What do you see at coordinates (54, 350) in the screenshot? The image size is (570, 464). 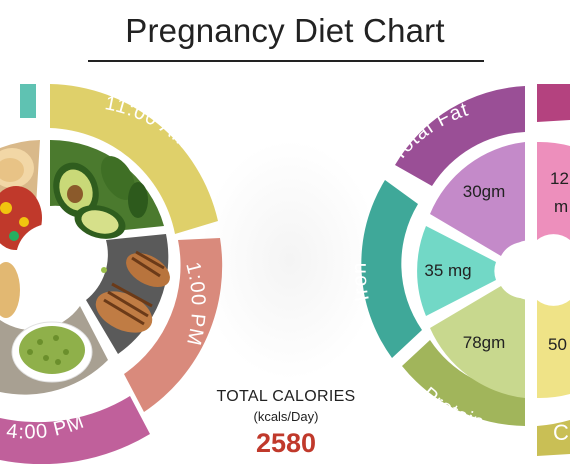 I see `food-photo-peas` at bounding box center [54, 350].